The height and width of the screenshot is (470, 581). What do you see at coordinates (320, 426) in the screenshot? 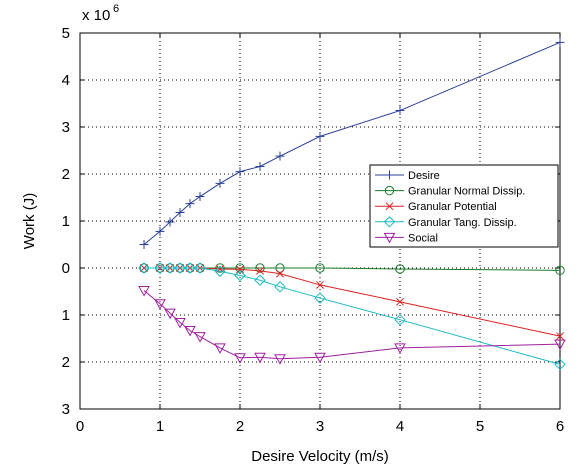
I see `x-tick-label: 3` at bounding box center [320, 426].